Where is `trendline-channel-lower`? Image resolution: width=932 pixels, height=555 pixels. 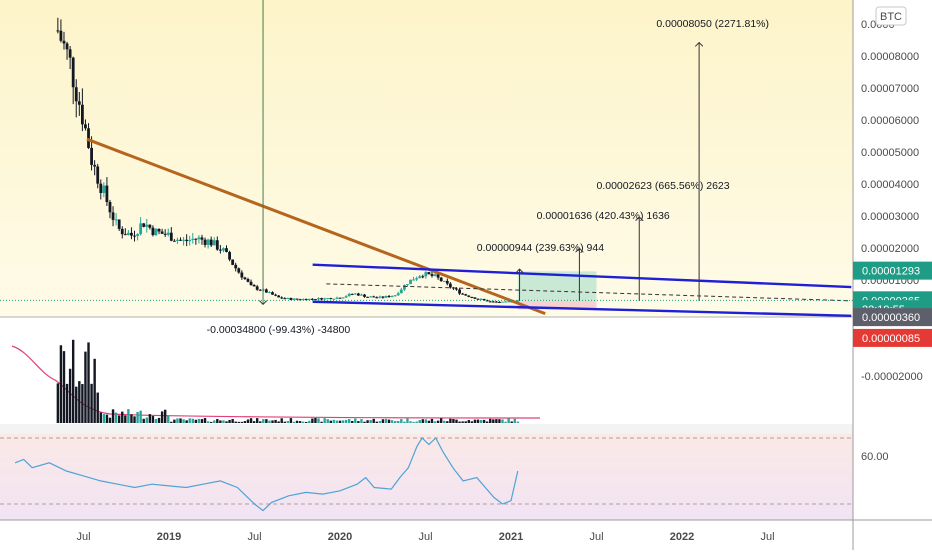 trendline-channel-lower is located at coordinates (582, 309).